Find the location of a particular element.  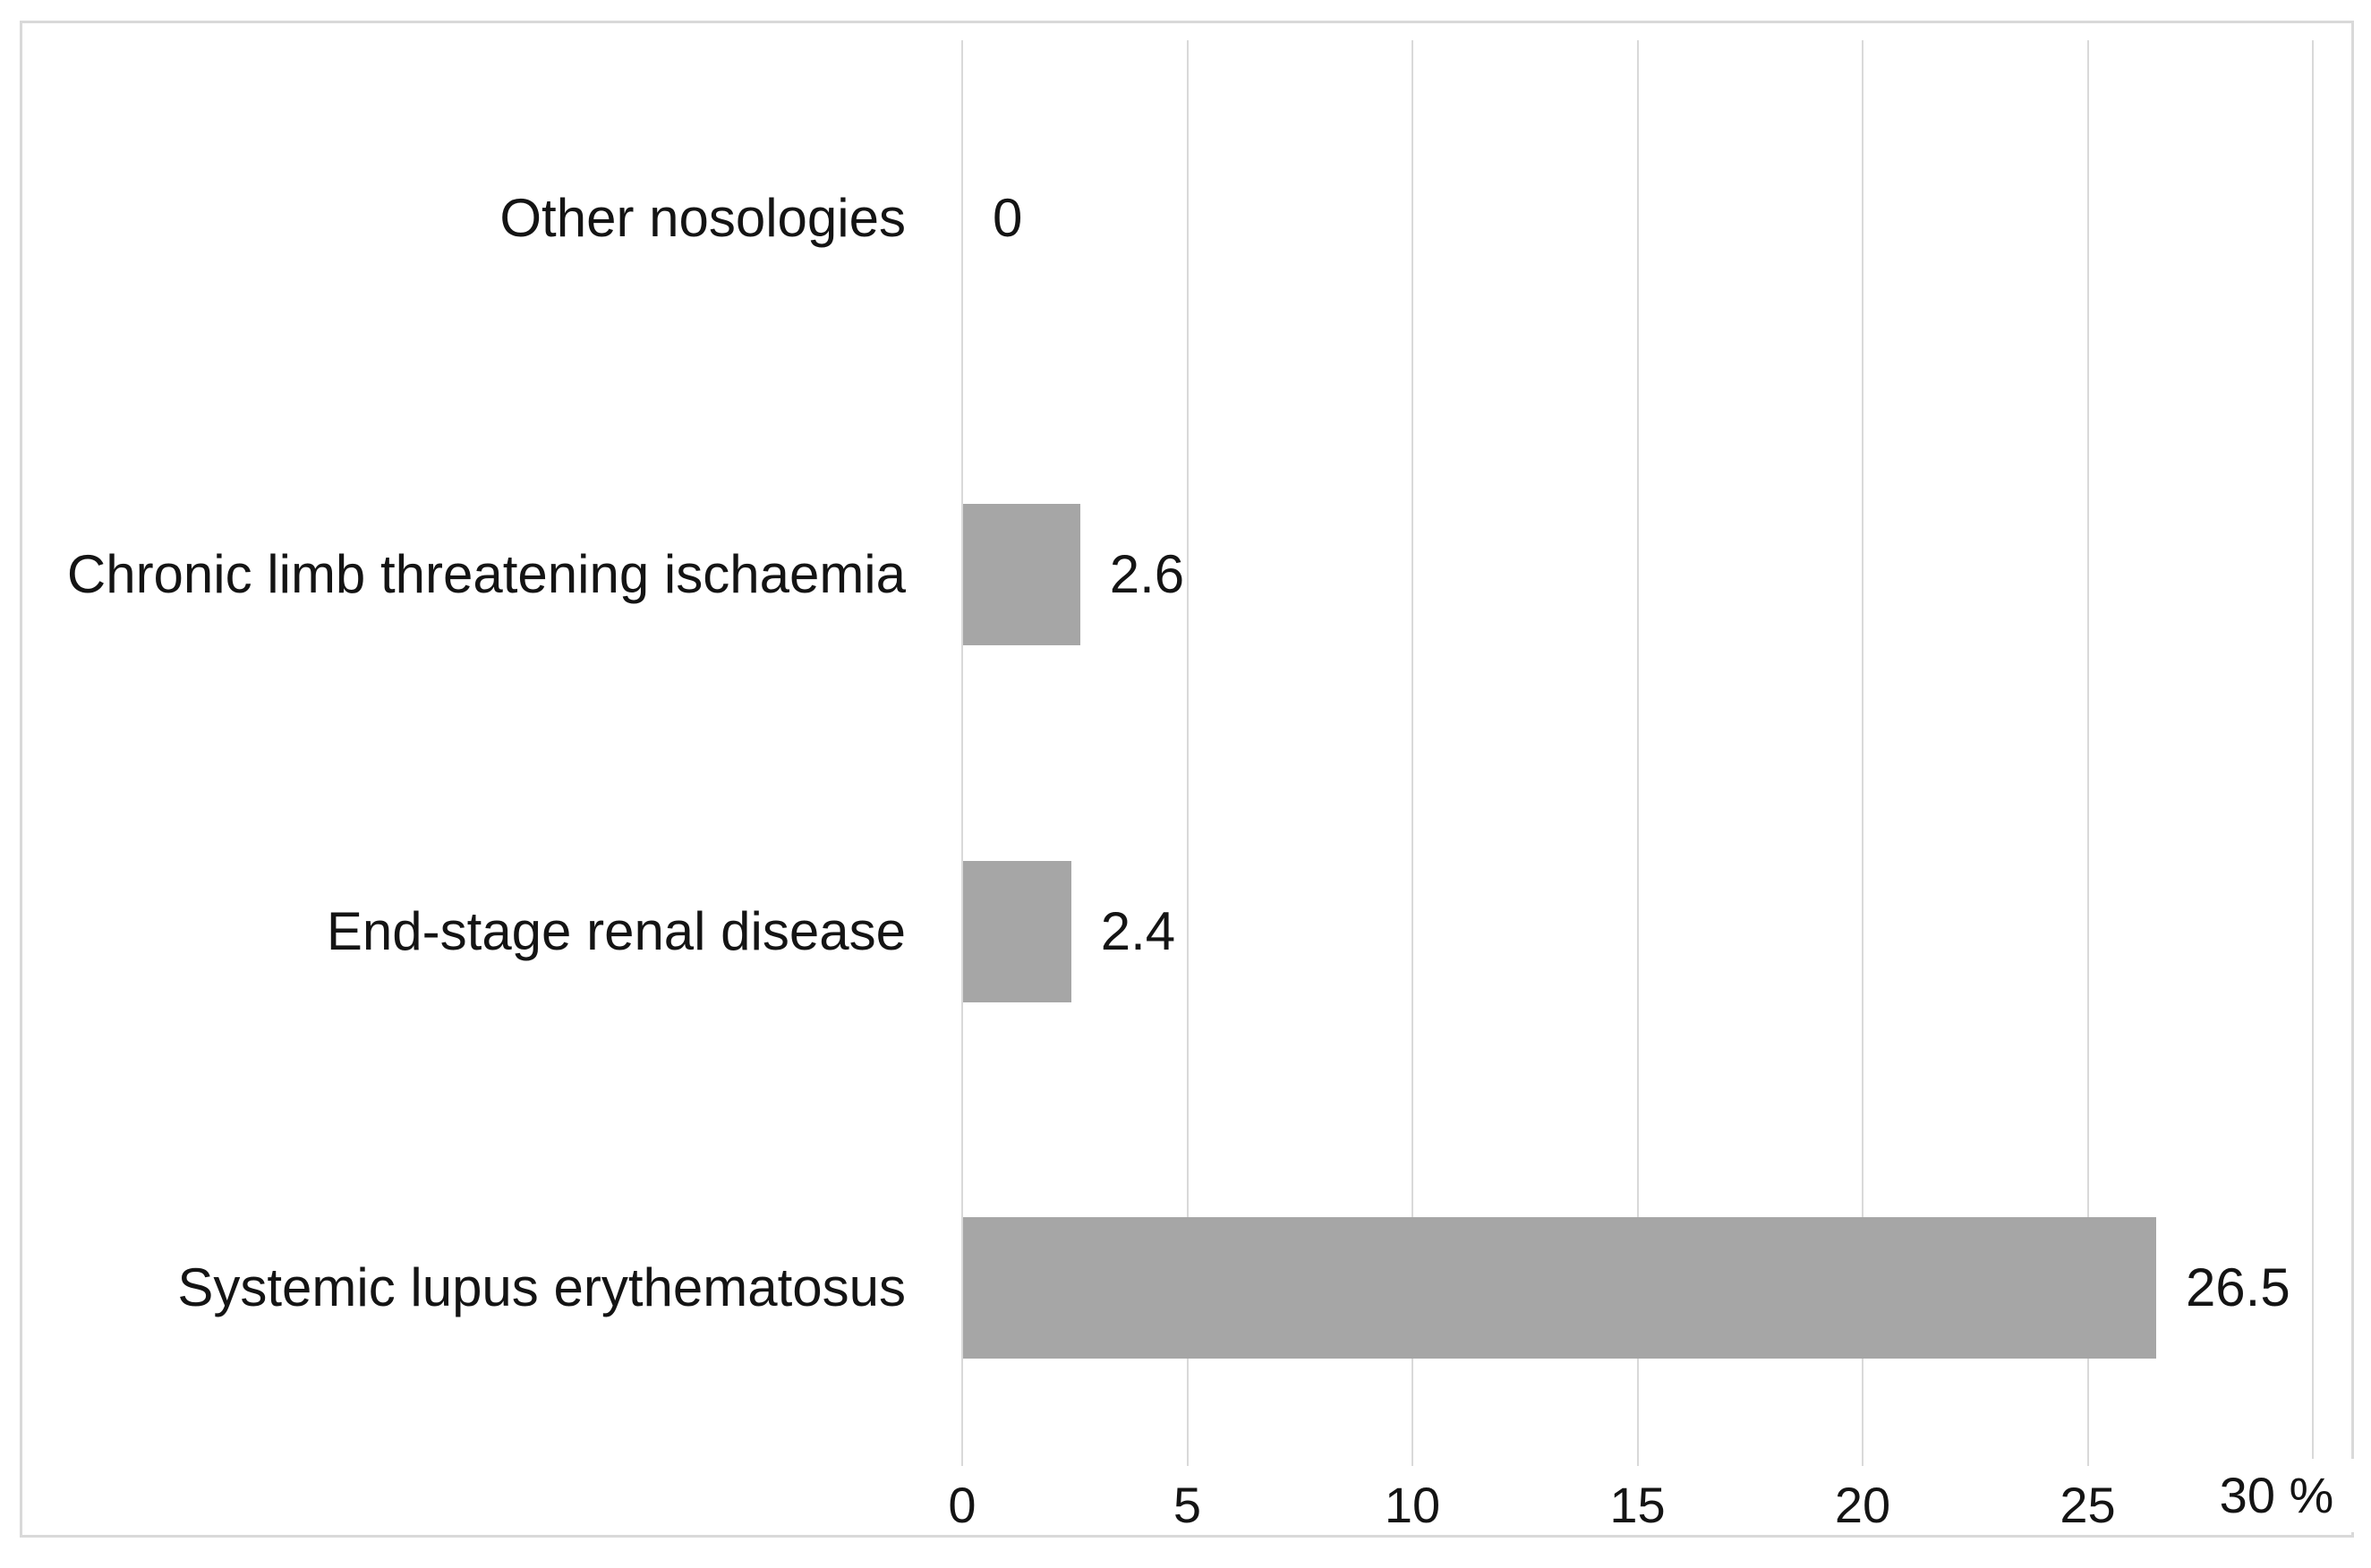

x-tick-label: 5 is located at coordinates (1187, 1505).